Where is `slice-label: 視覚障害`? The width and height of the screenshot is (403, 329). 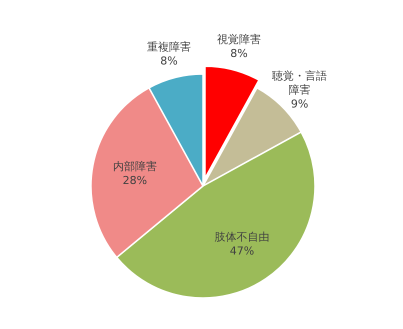
slice-label: 視覚障害 is located at coordinates (238, 39).